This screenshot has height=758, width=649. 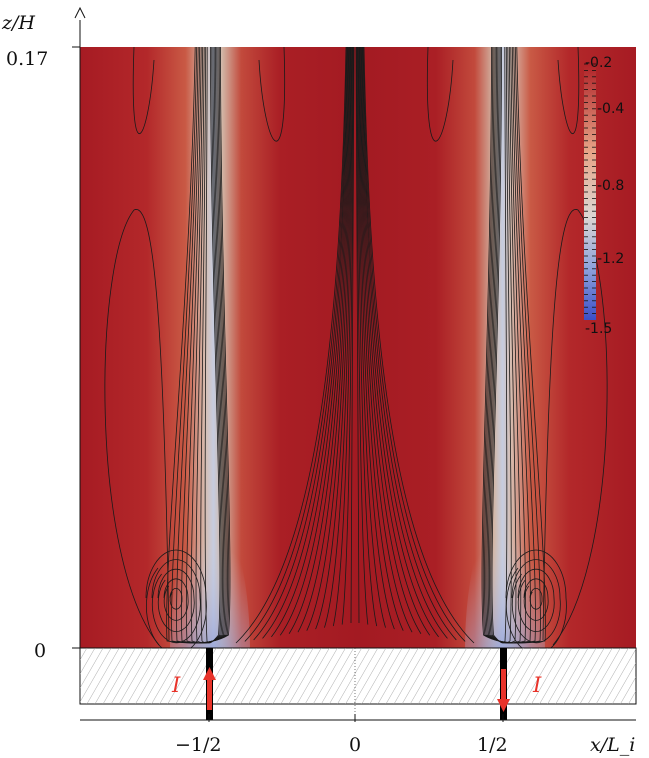 What do you see at coordinates (610, 186) in the screenshot?
I see `colorbar-label-3: -0.8` at bounding box center [610, 186].